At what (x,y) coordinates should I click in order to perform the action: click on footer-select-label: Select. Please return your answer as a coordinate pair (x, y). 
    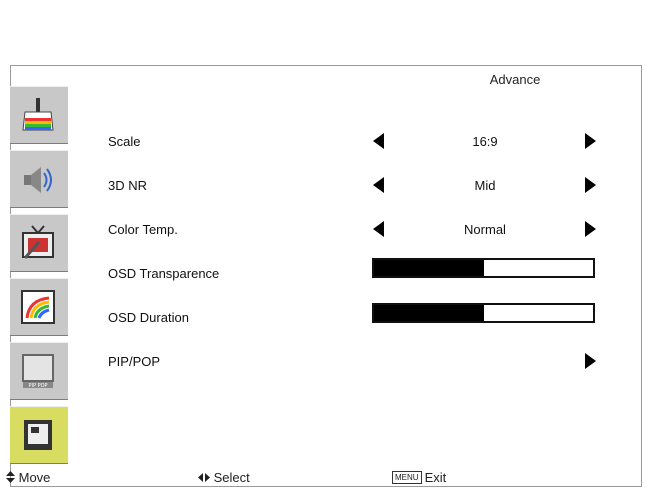
    Looking at the image, I should click on (231, 477).